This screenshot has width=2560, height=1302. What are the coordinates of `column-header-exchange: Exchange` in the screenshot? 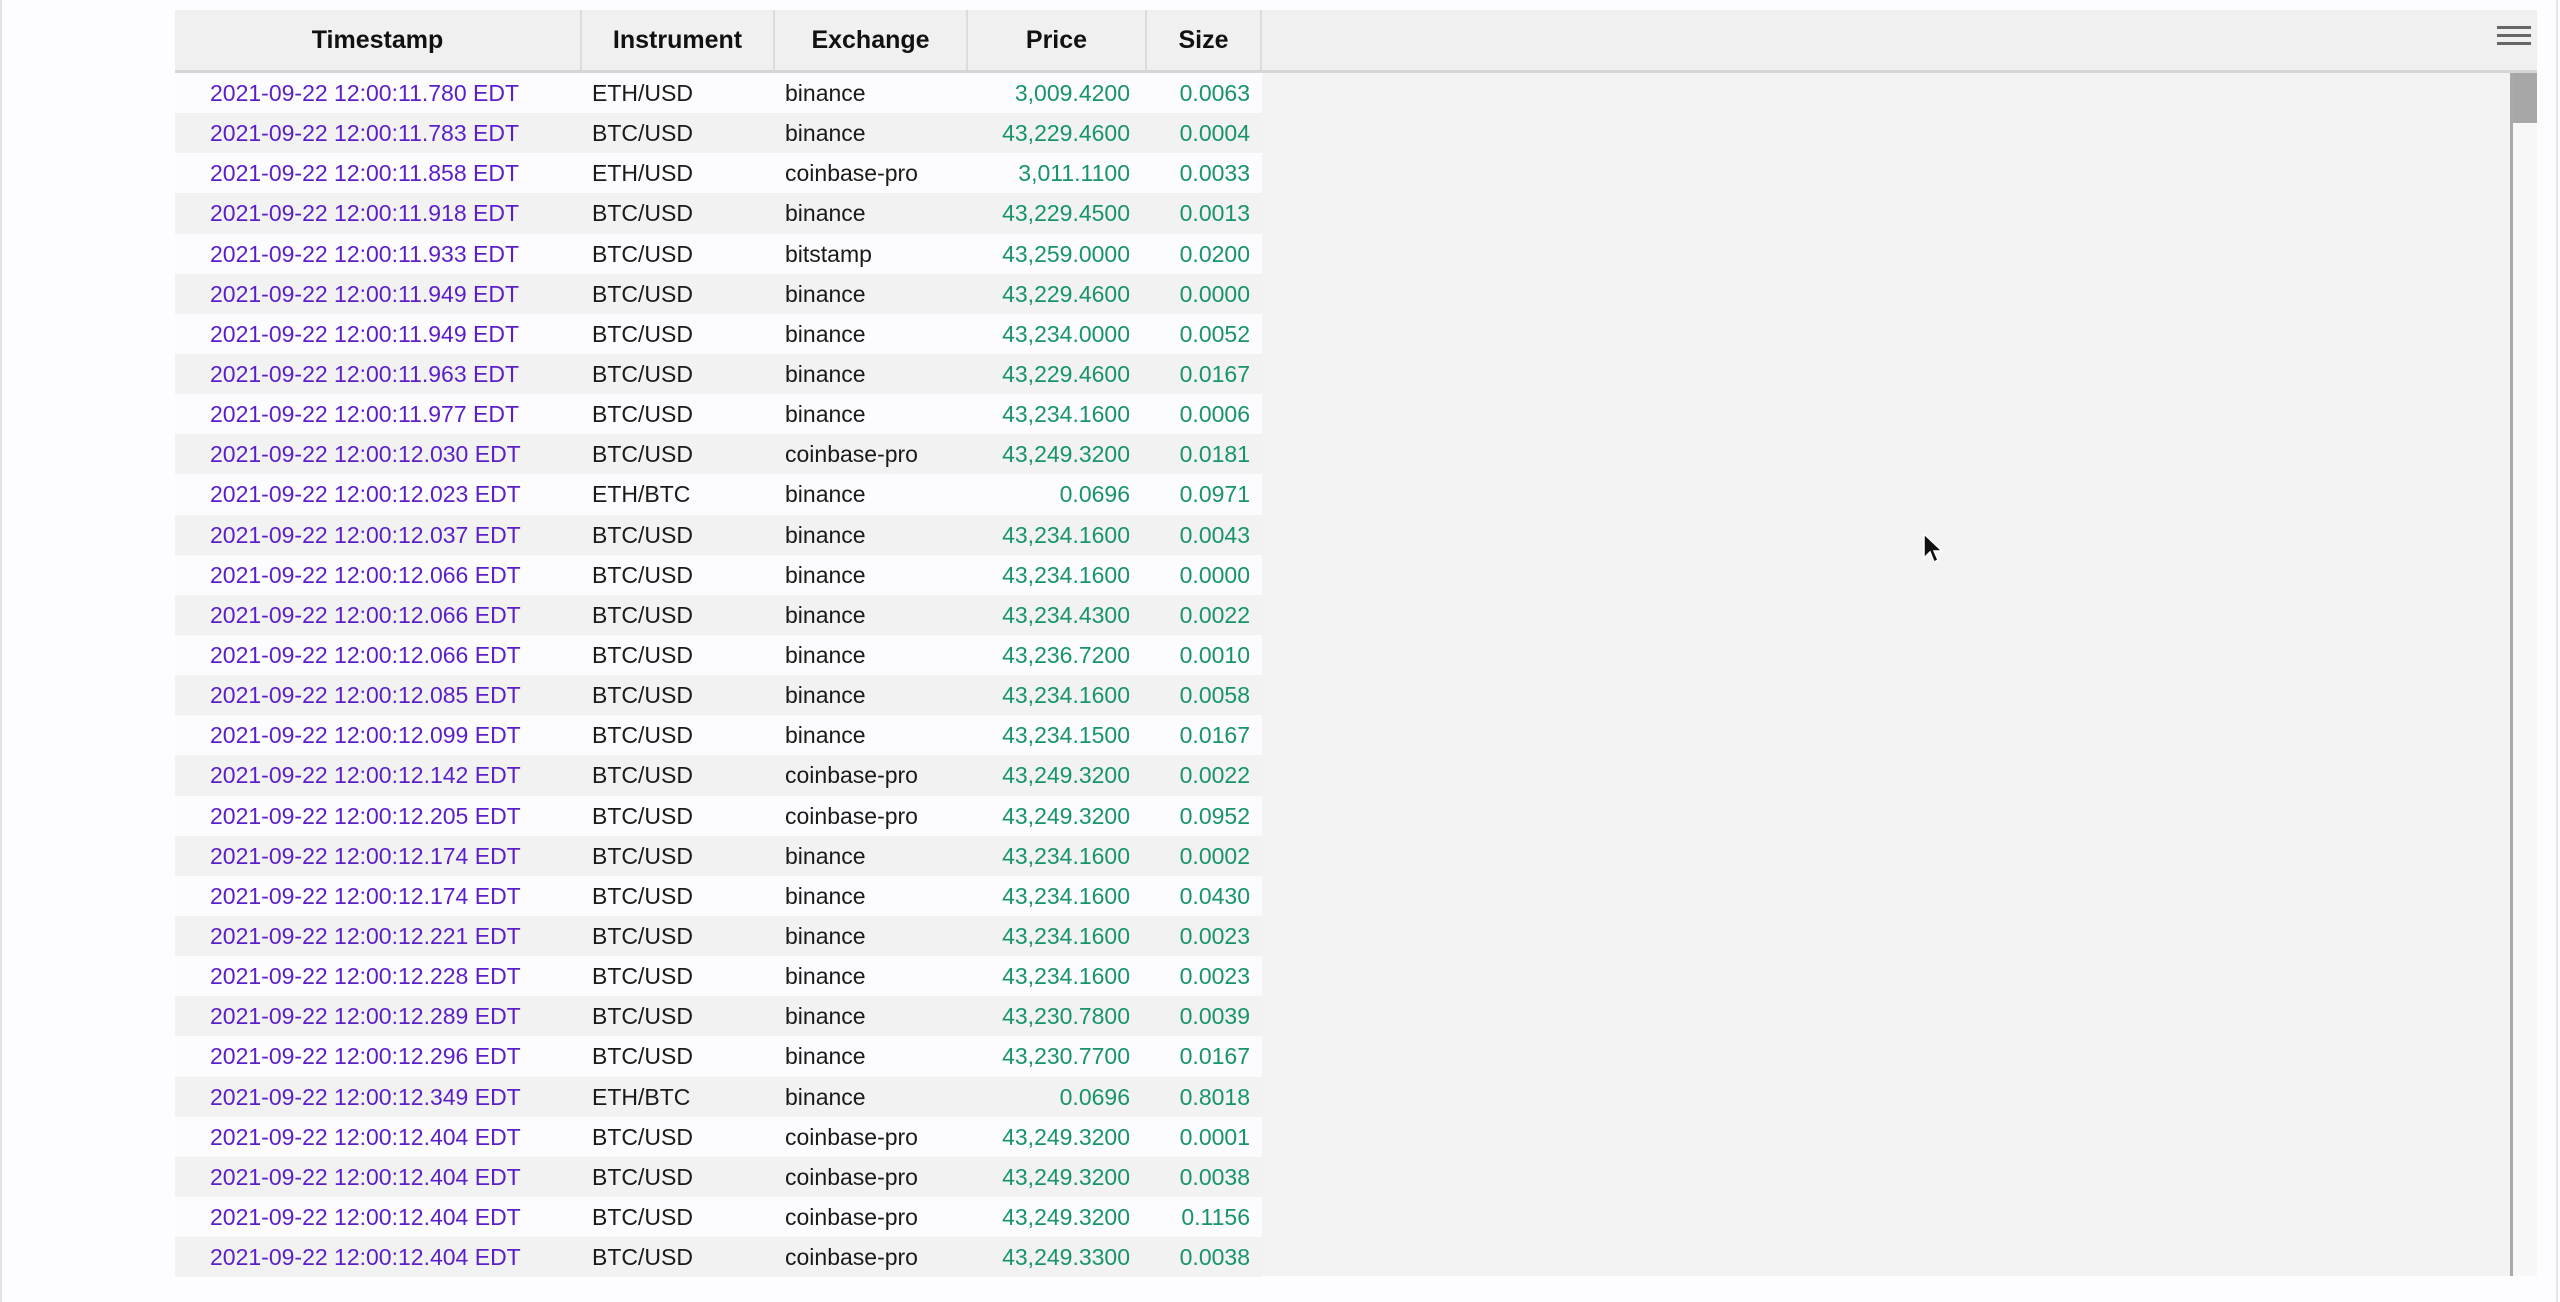 It's located at (871, 40).